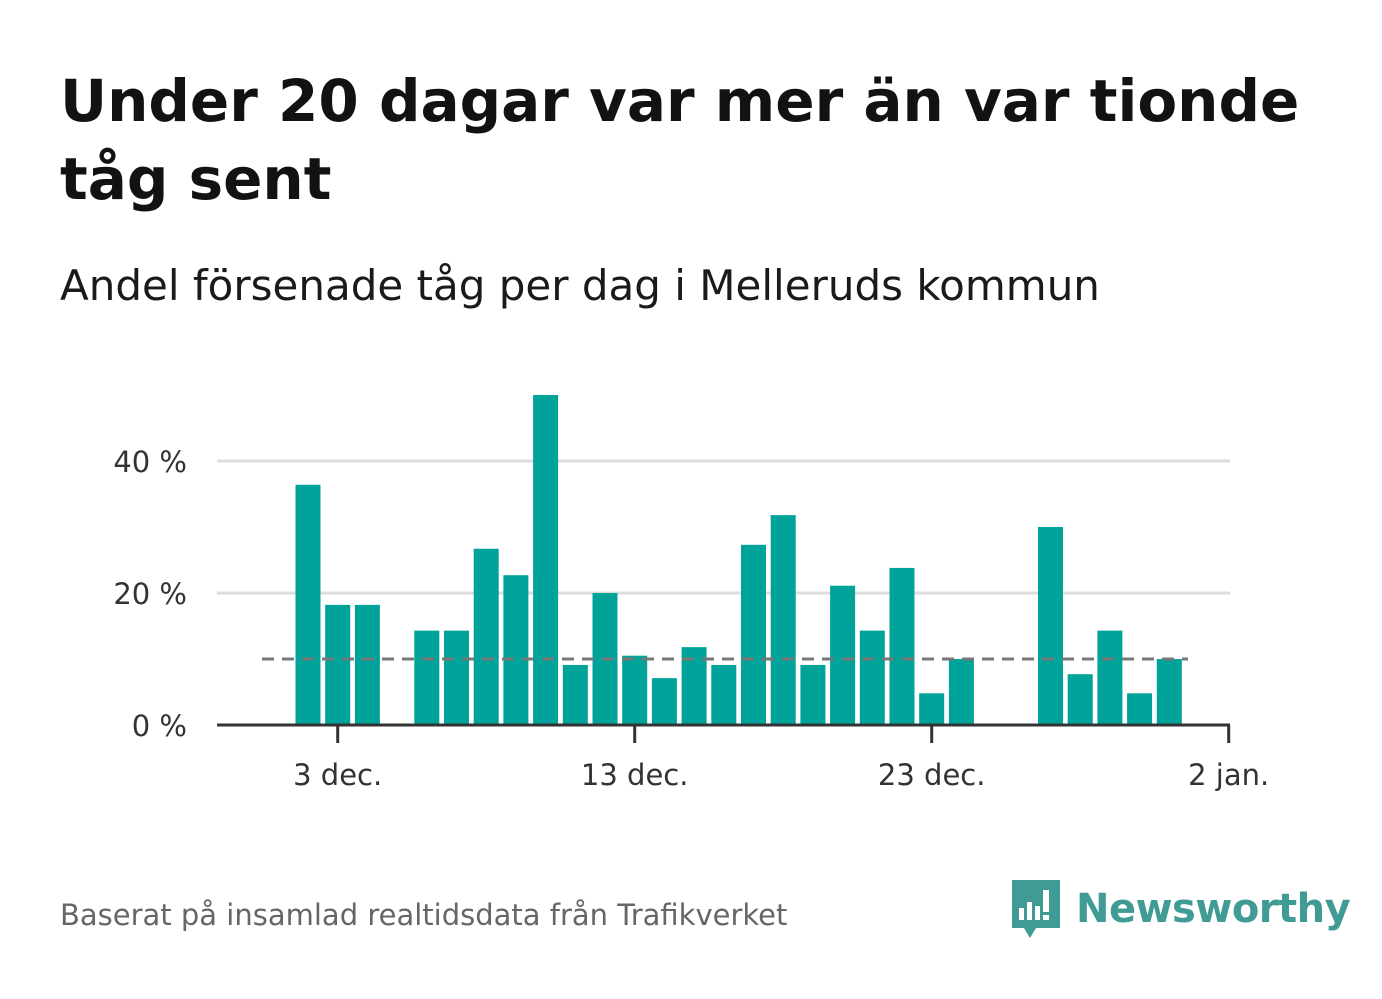 Image resolution: width=1382 pixels, height=999 pixels. Describe the element at coordinates (159, 726) in the screenshot. I see `y-tick-label: 0 %` at that location.